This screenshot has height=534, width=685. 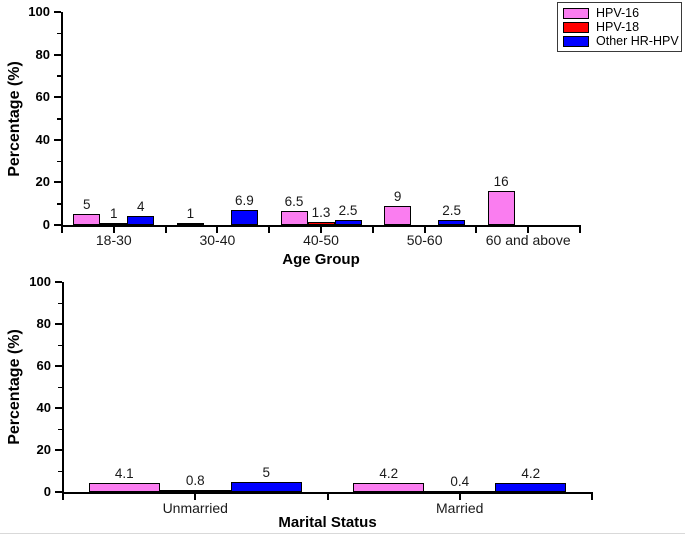 I want to click on y-tick-label: 100, so click(x=39, y=11).